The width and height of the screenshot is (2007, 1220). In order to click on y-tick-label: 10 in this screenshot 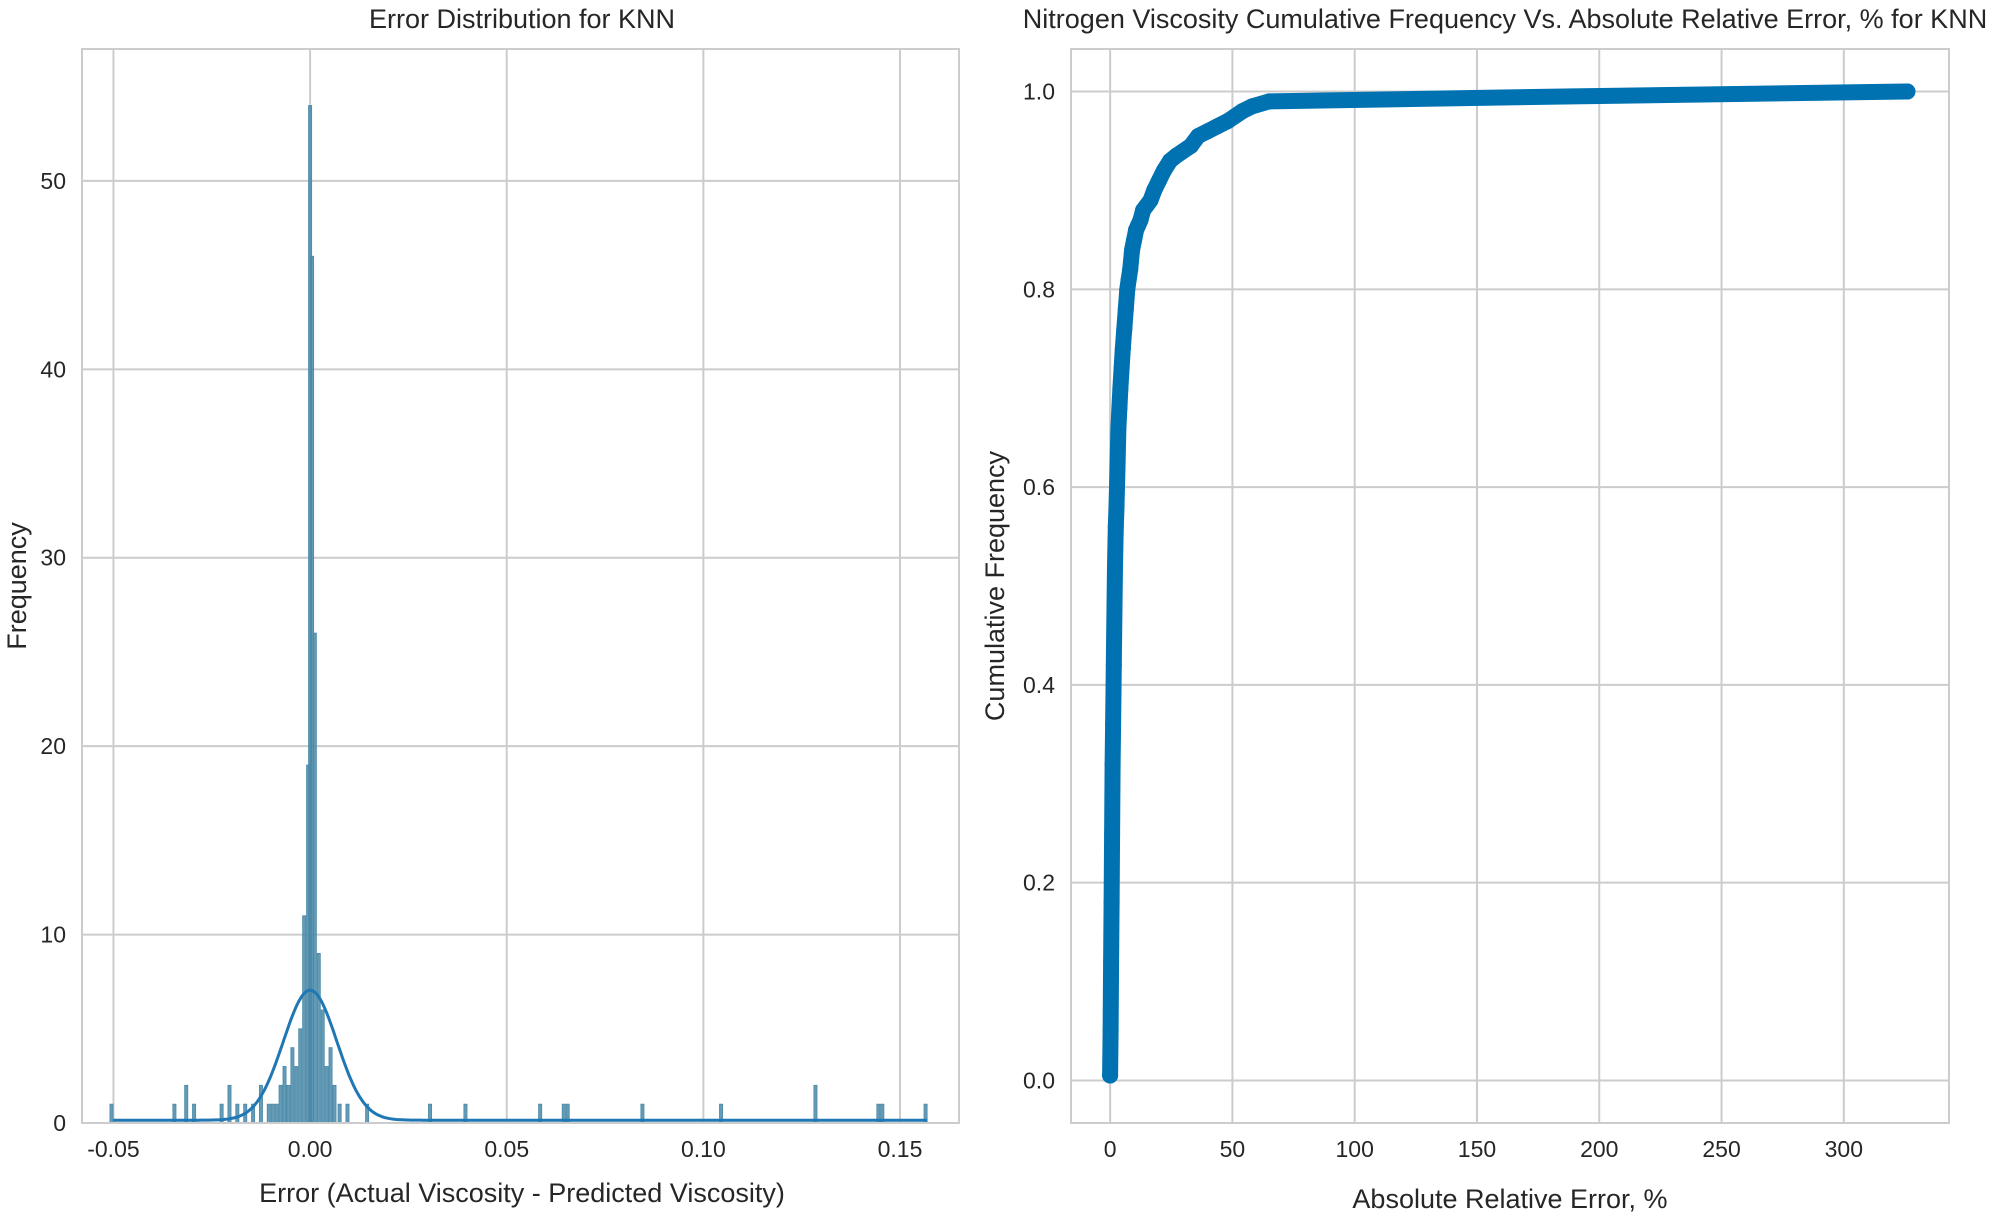, I will do `click(53, 935)`.